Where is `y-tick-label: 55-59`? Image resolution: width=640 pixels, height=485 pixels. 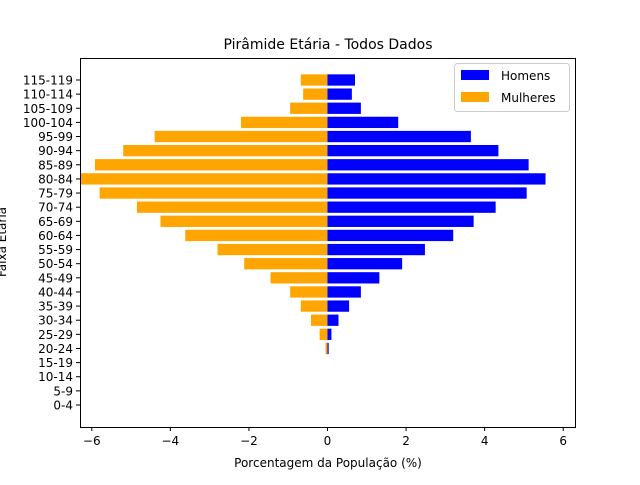 y-tick-label: 55-59 is located at coordinates (55, 250).